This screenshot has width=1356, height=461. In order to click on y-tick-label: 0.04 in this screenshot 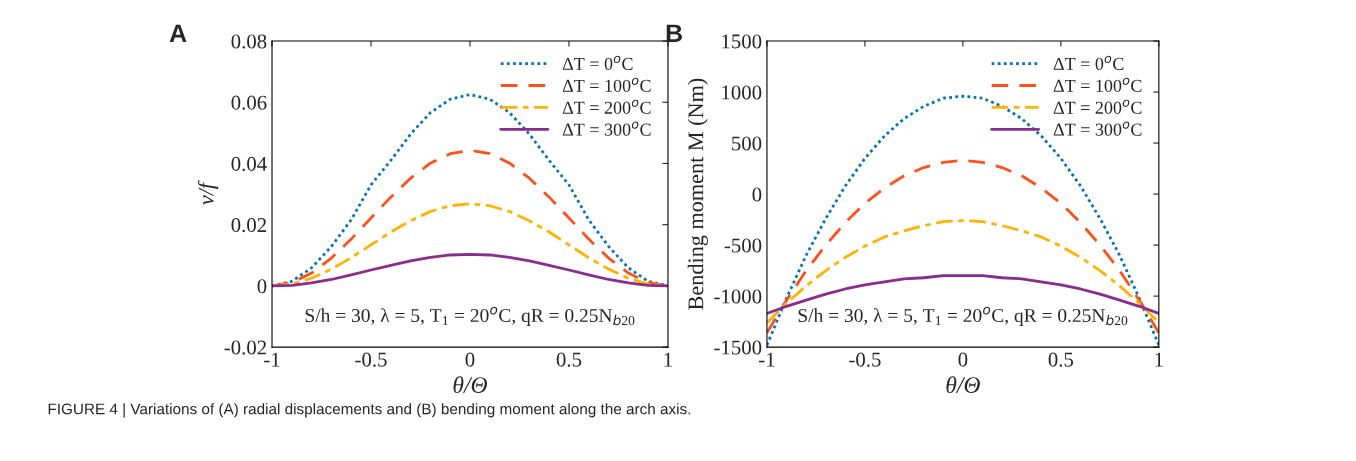, I will do `click(249, 163)`.